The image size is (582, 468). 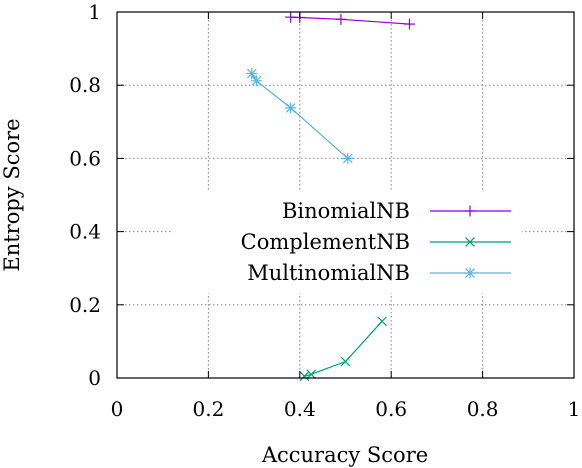 What do you see at coordinates (94, 12) in the screenshot?
I see `y-tick-label: 1` at bounding box center [94, 12].